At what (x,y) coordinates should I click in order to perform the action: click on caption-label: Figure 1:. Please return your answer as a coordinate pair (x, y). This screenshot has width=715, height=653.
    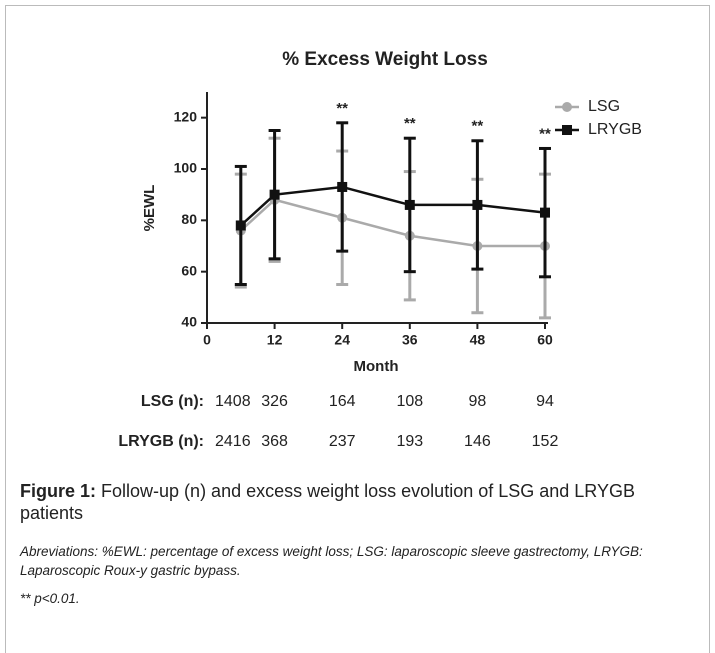
    Looking at the image, I should click on (58, 491).